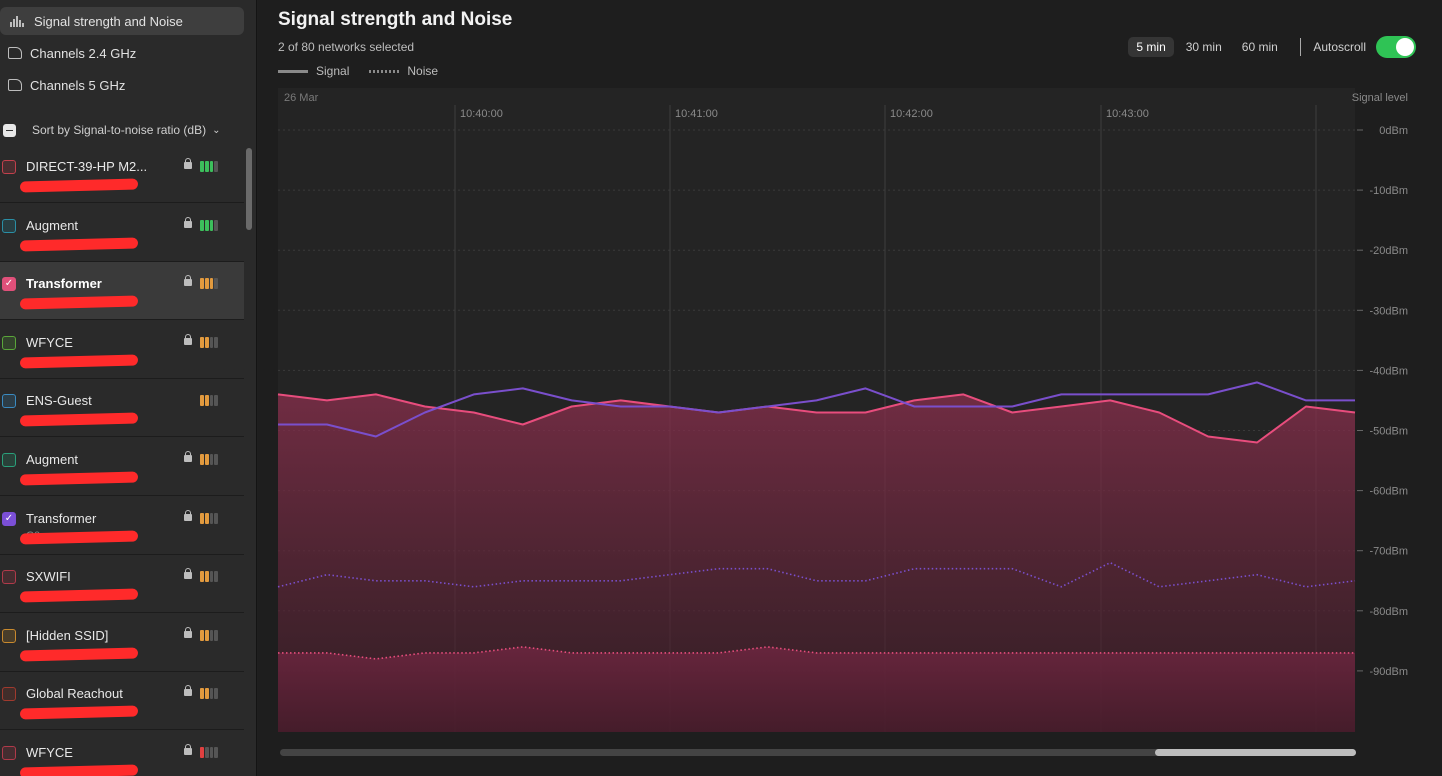  I want to click on nav-signal-noise: Signal strength and Noise, so click(122, 21).